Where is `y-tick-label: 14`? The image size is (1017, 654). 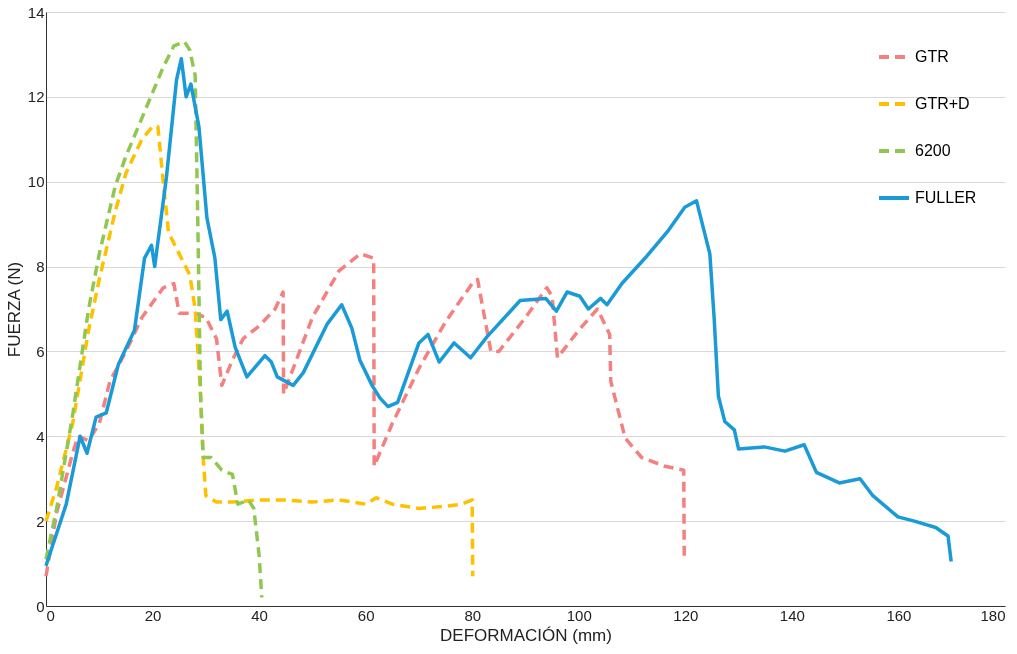 y-tick-label: 14 is located at coordinates (36, 12).